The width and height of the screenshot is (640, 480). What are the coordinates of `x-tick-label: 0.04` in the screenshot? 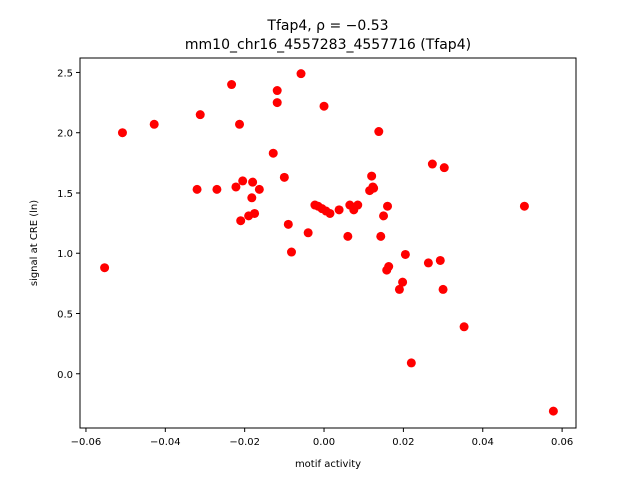 It's located at (483, 442).